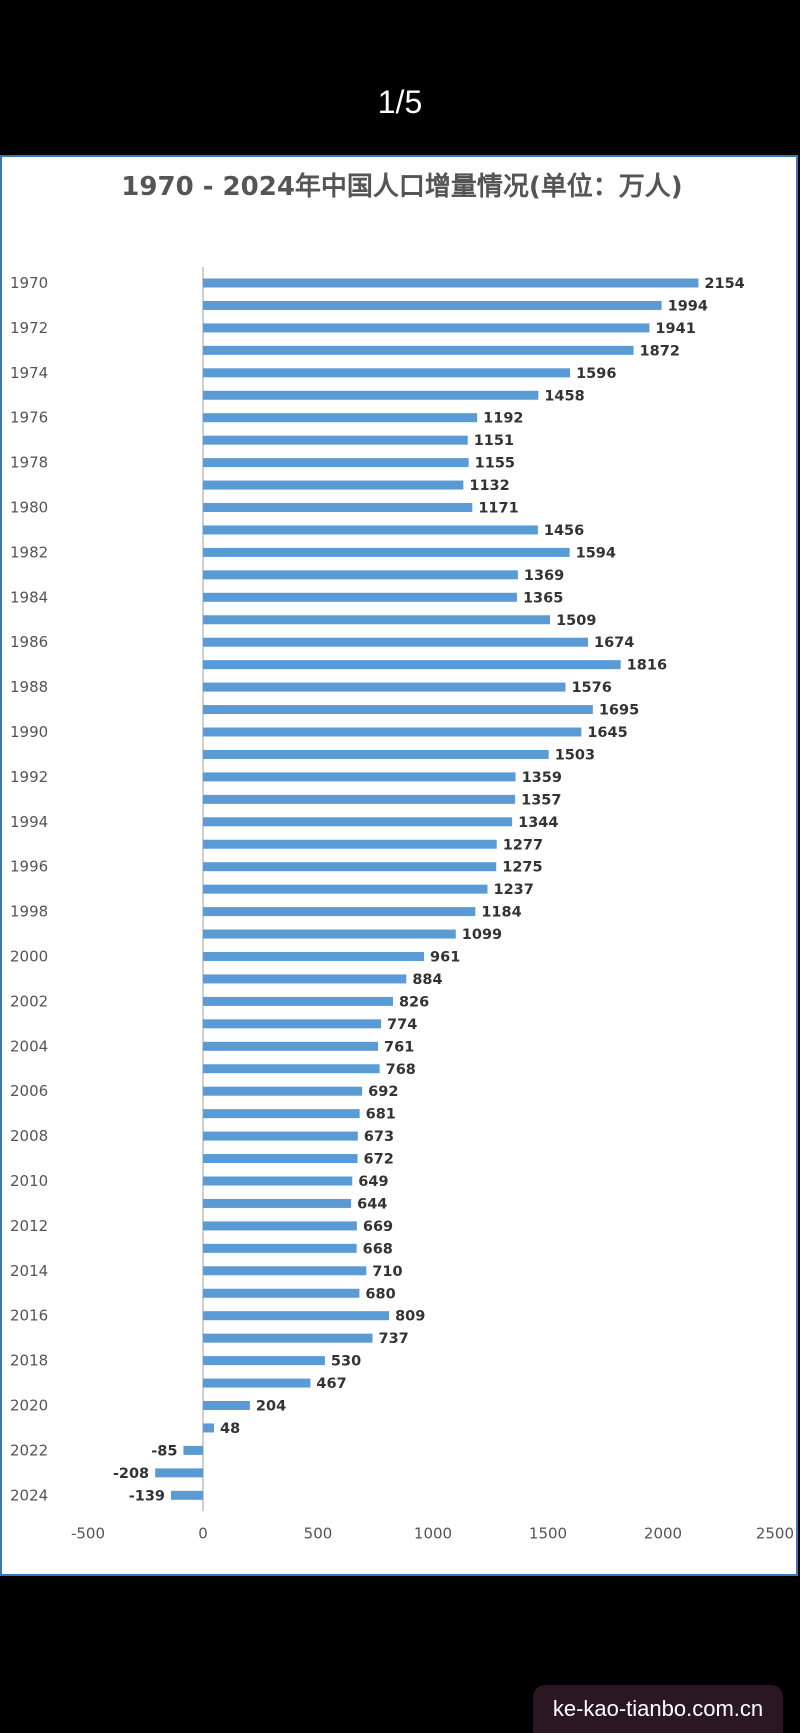 This screenshot has height=1733, width=800. I want to click on bar-1993, so click(359, 799).